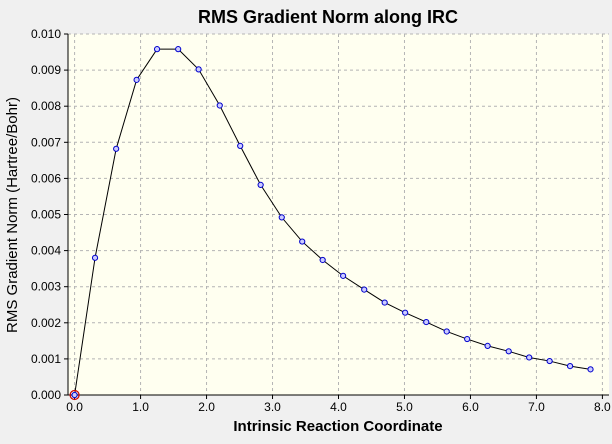 The width and height of the screenshot is (612, 444). What do you see at coordinates (74, 407) in the screenshot?
I see `x-tick-label: 0.0` at bounding box center [74, 407].